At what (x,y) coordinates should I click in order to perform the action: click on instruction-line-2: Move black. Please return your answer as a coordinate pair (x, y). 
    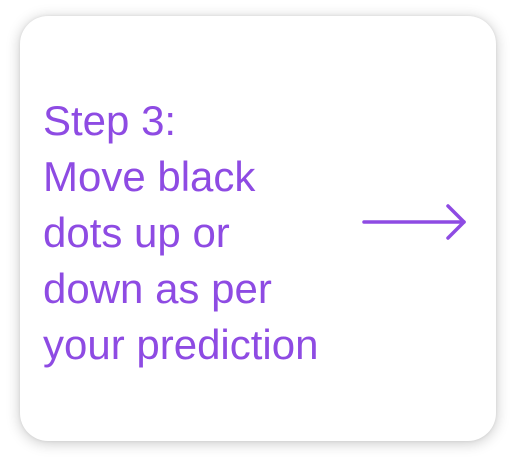
    Looking at the image, I should click on (149, 176).